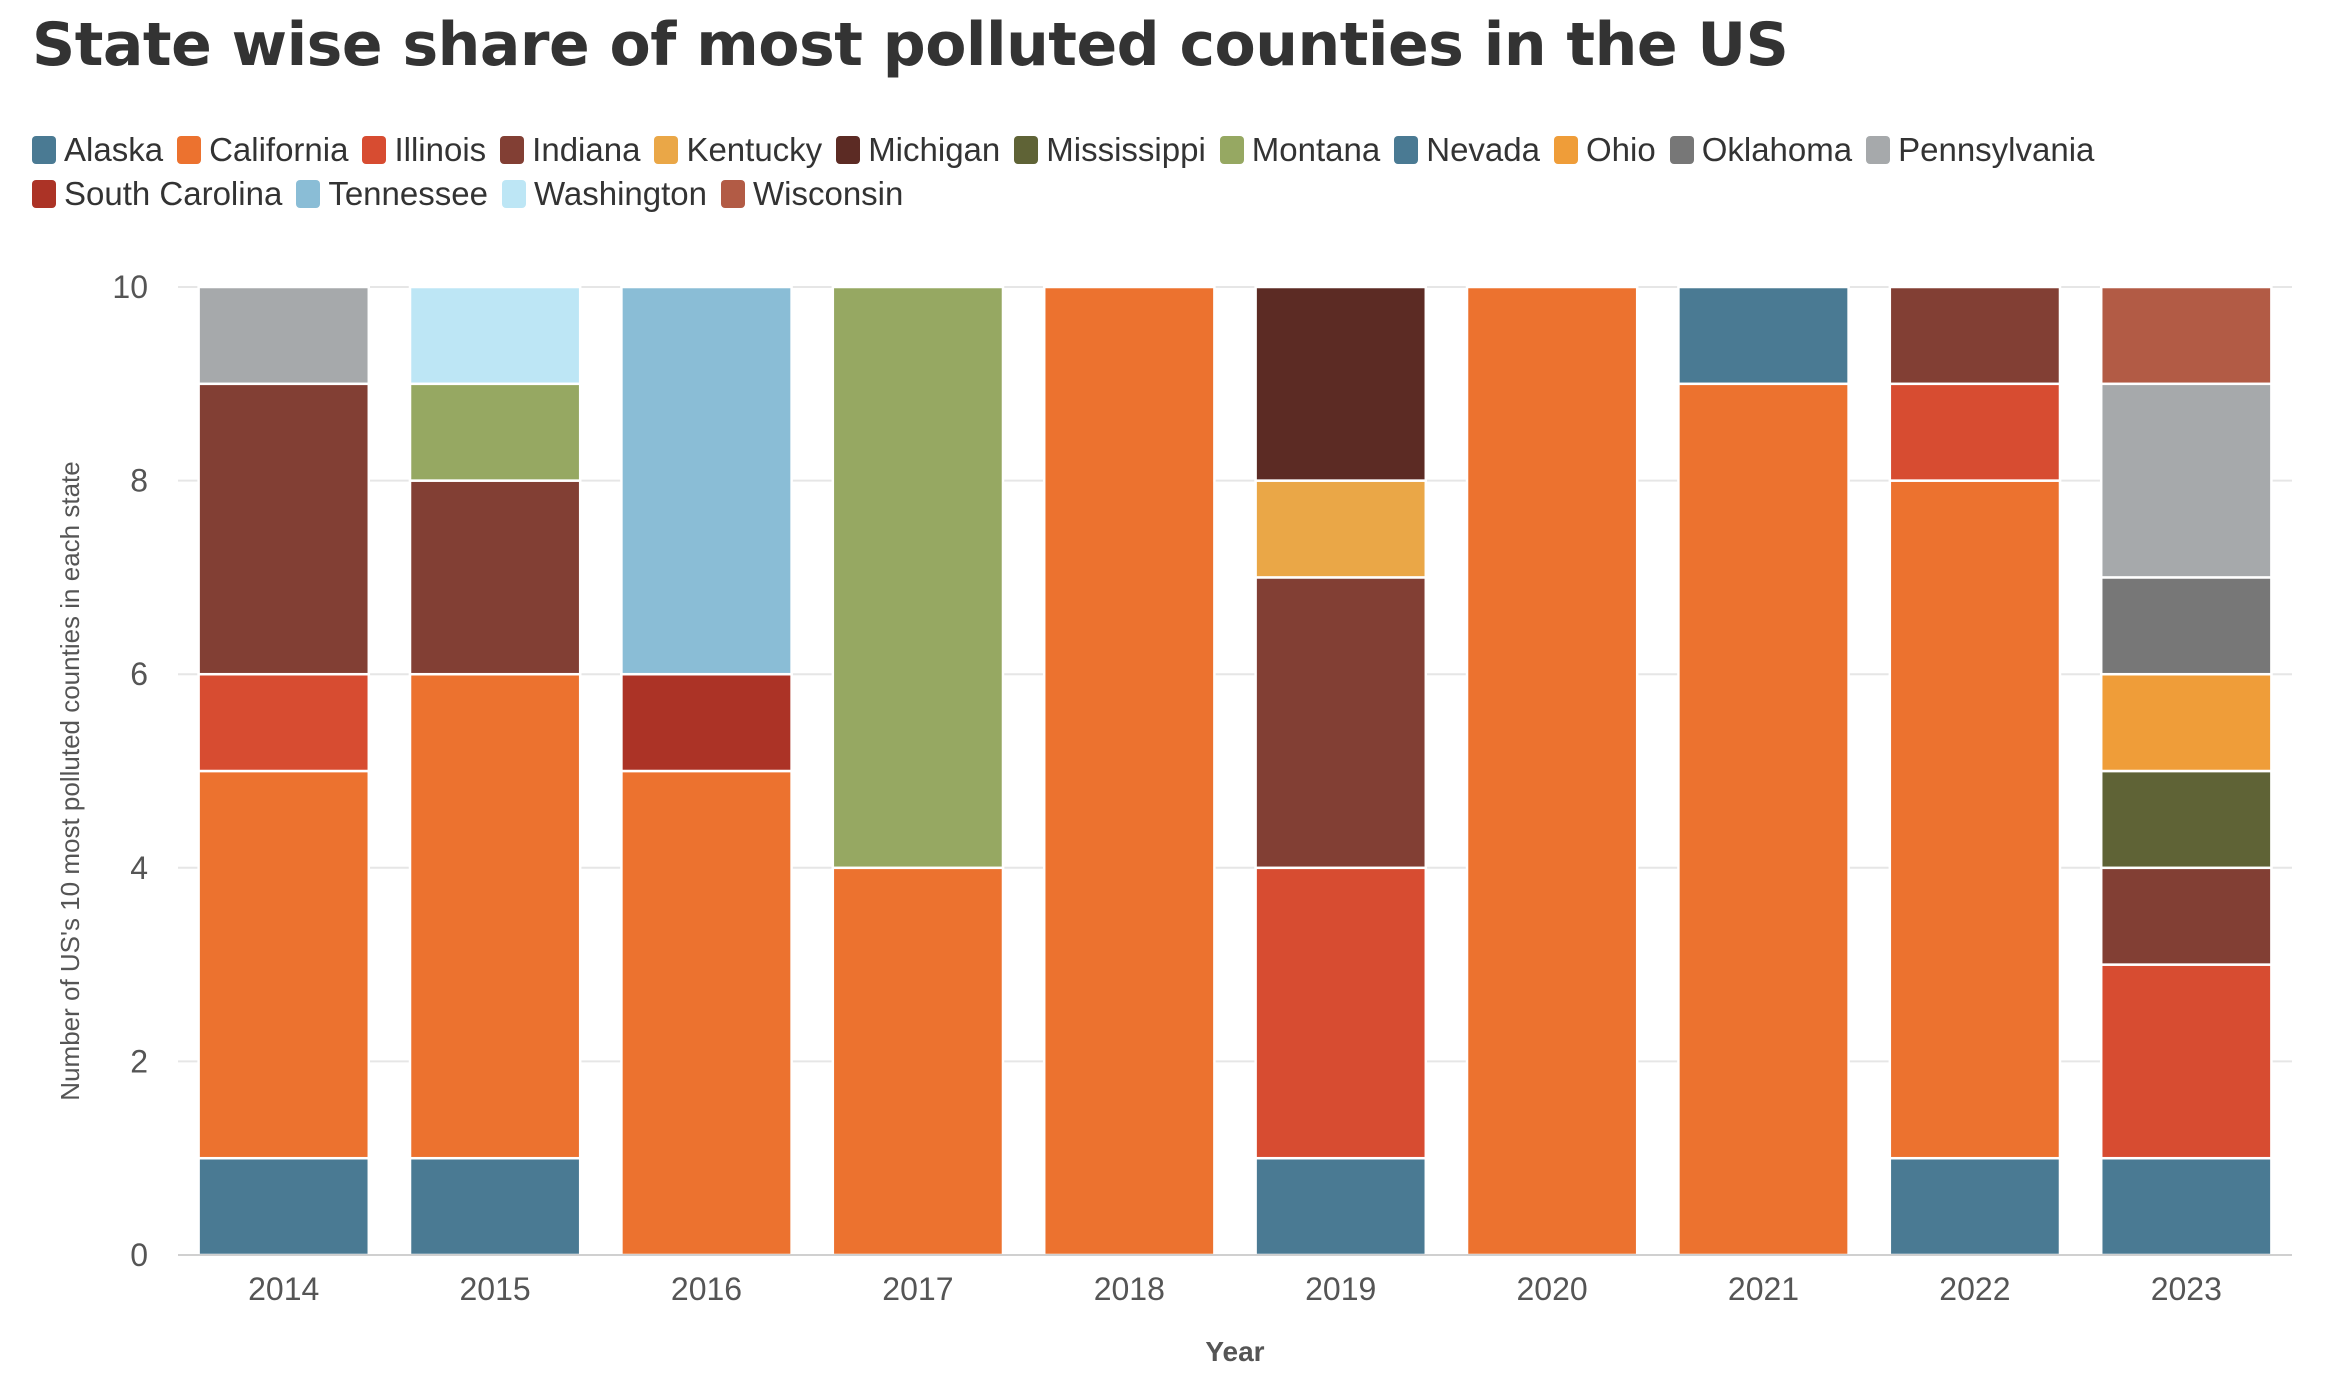  I want to click on legend-item-kentucky: Kentucky, so click(738, 150).